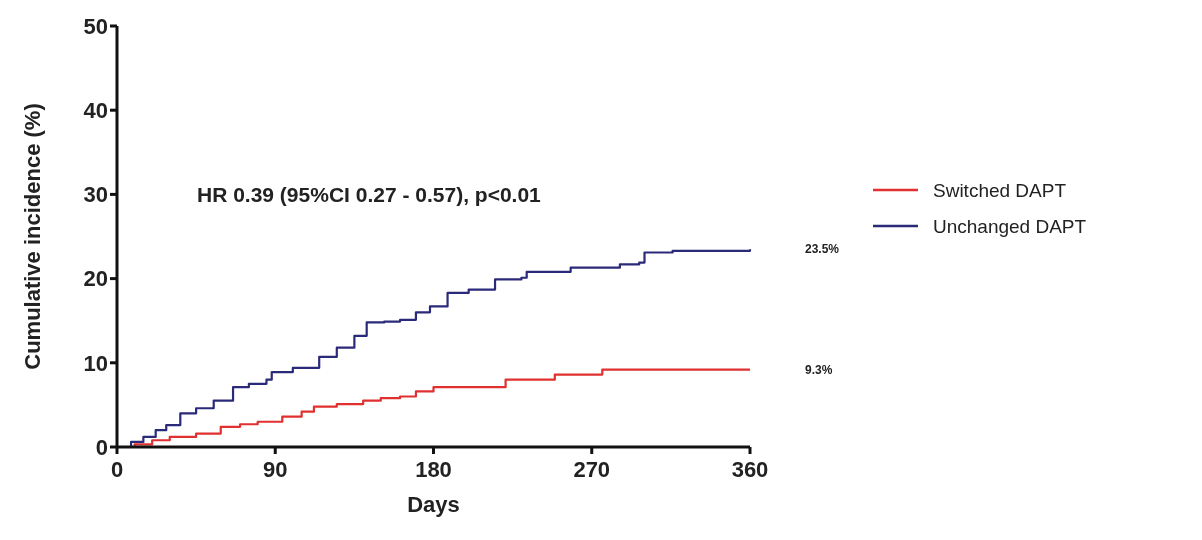 The image size is (1202, 540). I want to click on x-axis-title: Days, so click(433, 504).